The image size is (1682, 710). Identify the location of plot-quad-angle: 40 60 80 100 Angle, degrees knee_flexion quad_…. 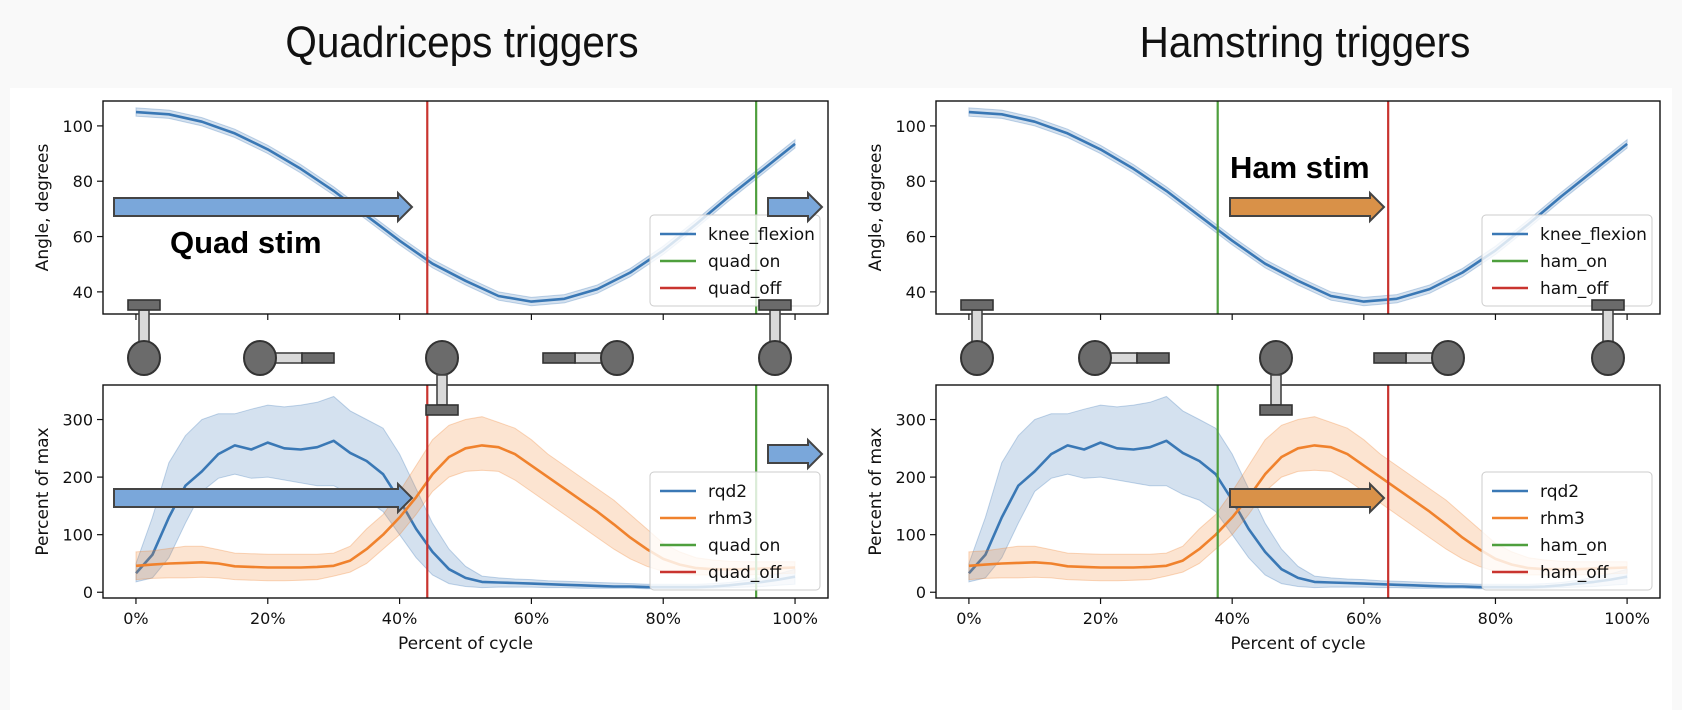
(431, 210).